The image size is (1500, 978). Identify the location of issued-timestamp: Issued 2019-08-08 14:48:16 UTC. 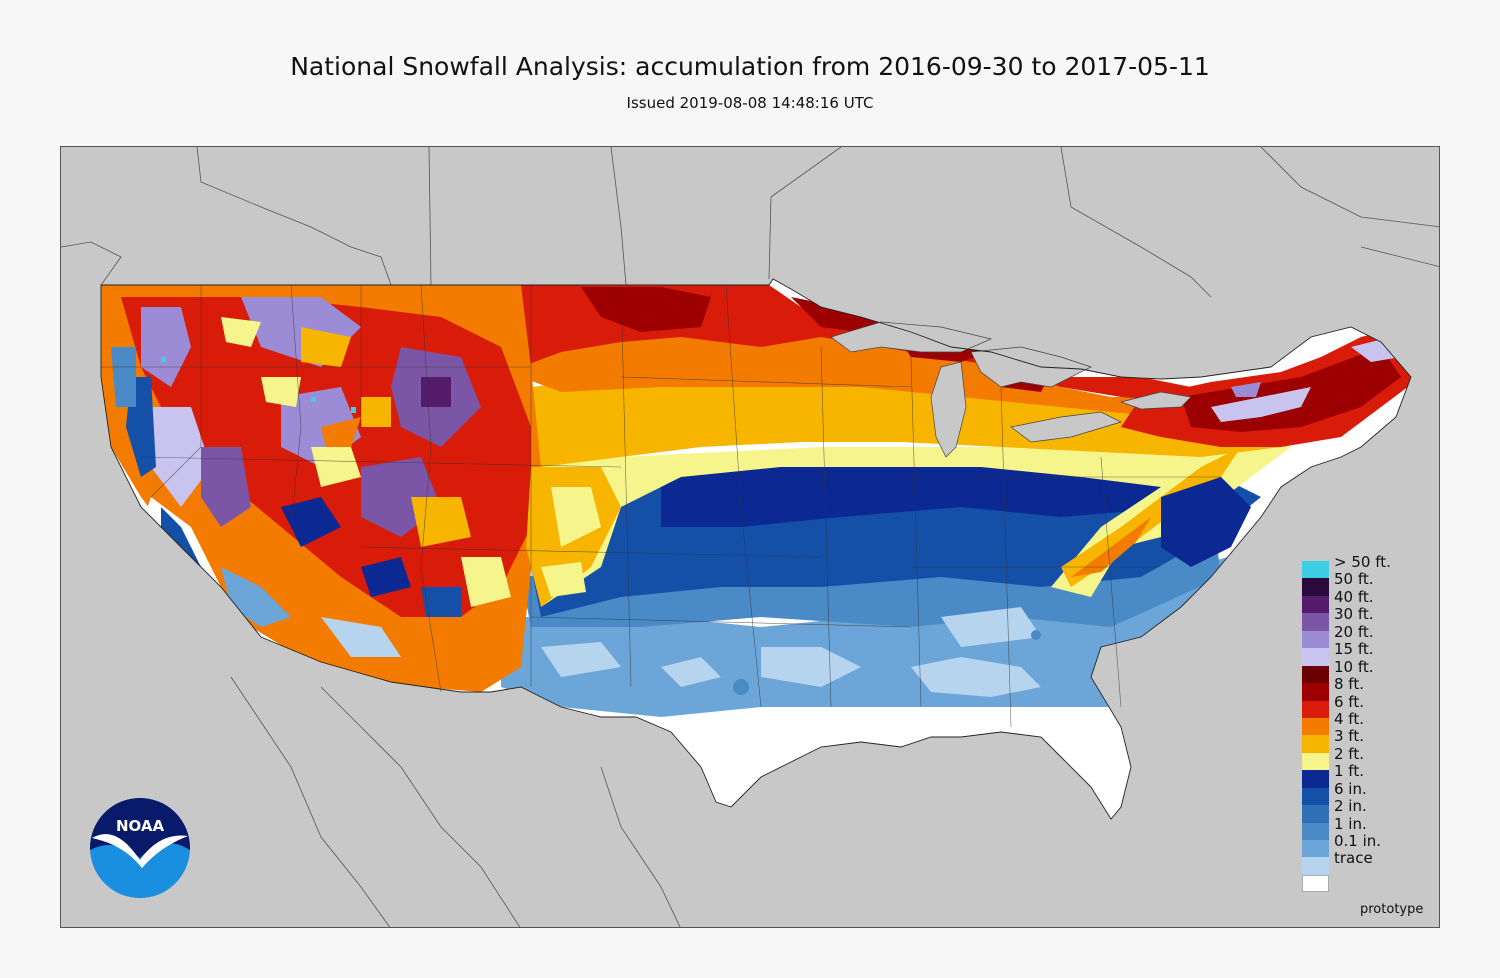
(750, 103).